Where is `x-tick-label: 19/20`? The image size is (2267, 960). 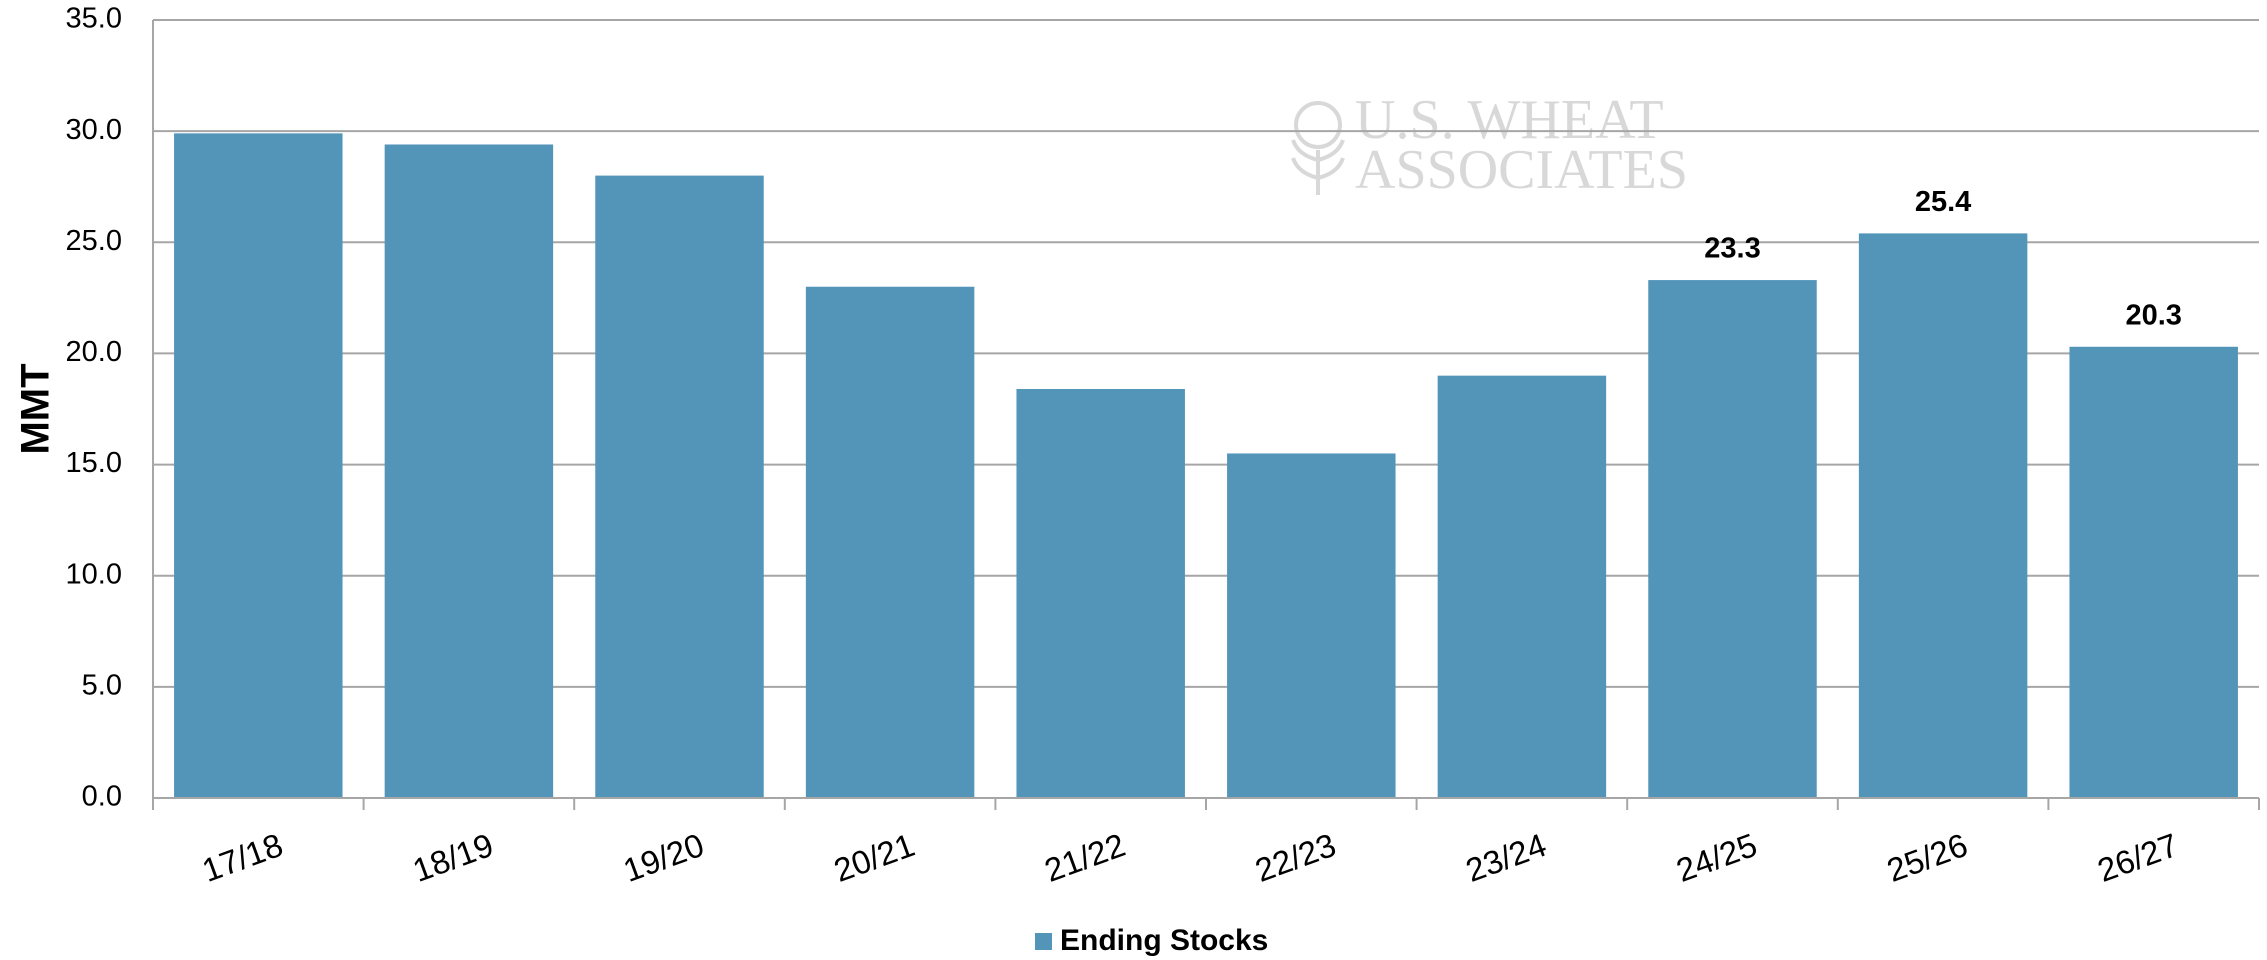
x-tick-label: 19/20 is located at coordinates (663, 857).